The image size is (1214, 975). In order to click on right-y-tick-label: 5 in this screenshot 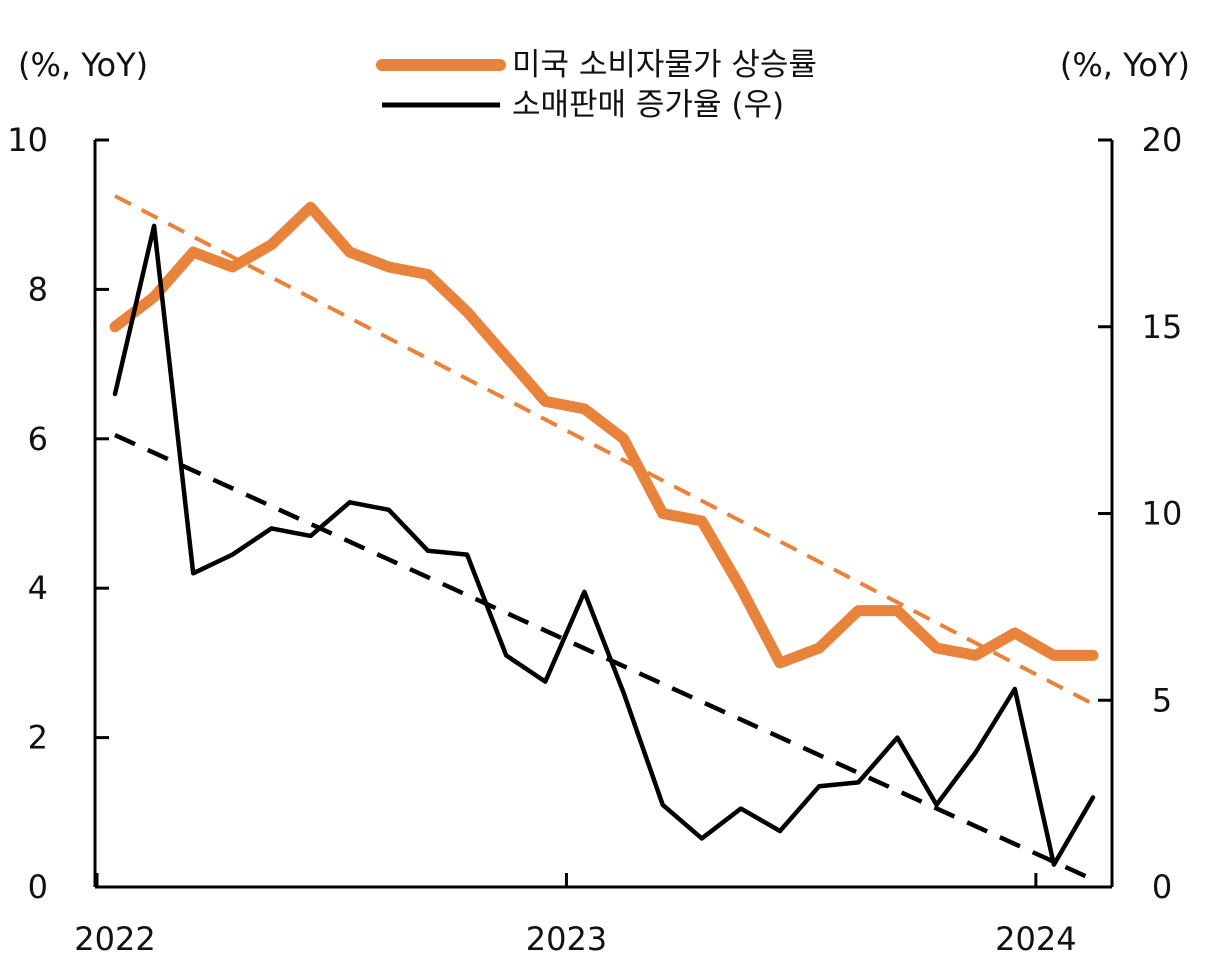, I will do `click(1162, 700)`.